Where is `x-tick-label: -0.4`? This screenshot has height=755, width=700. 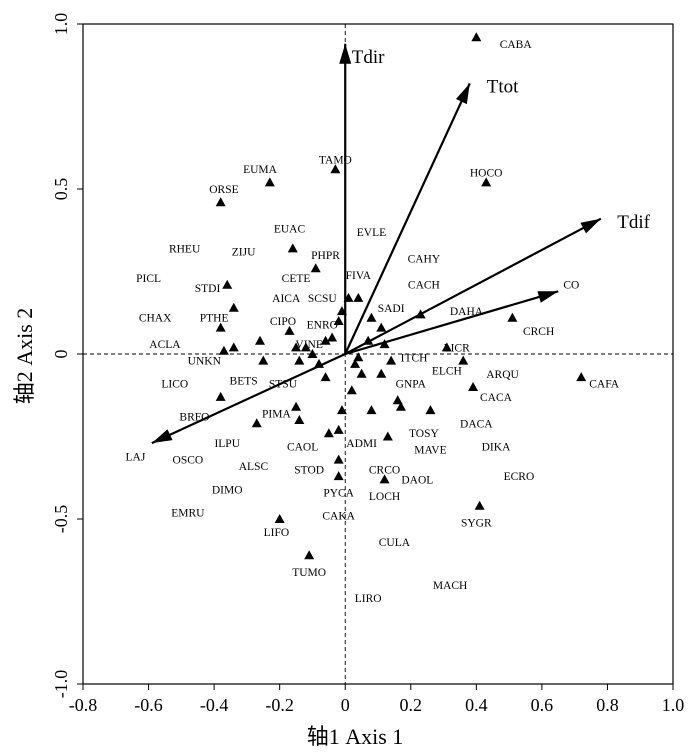
x-tick-label: -0.4 is located at coordinates (214, 705).